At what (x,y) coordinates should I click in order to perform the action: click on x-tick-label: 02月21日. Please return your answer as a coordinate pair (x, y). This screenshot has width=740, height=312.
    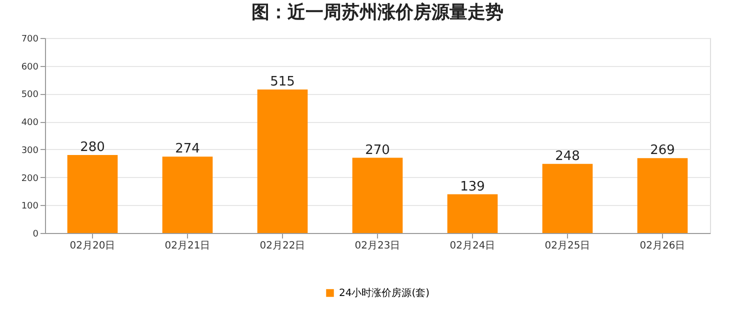
    Looking at the image, I should click on (187, 246).